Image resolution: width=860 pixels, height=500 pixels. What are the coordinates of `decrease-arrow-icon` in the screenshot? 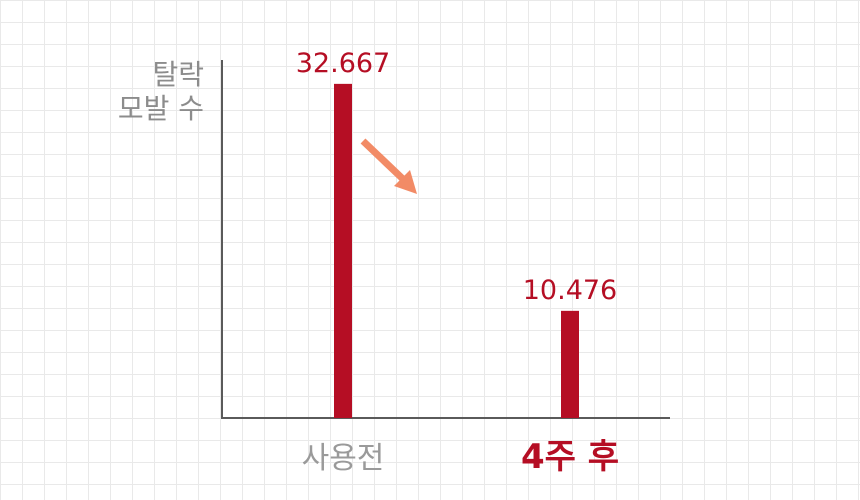 It's located at (388, 166).